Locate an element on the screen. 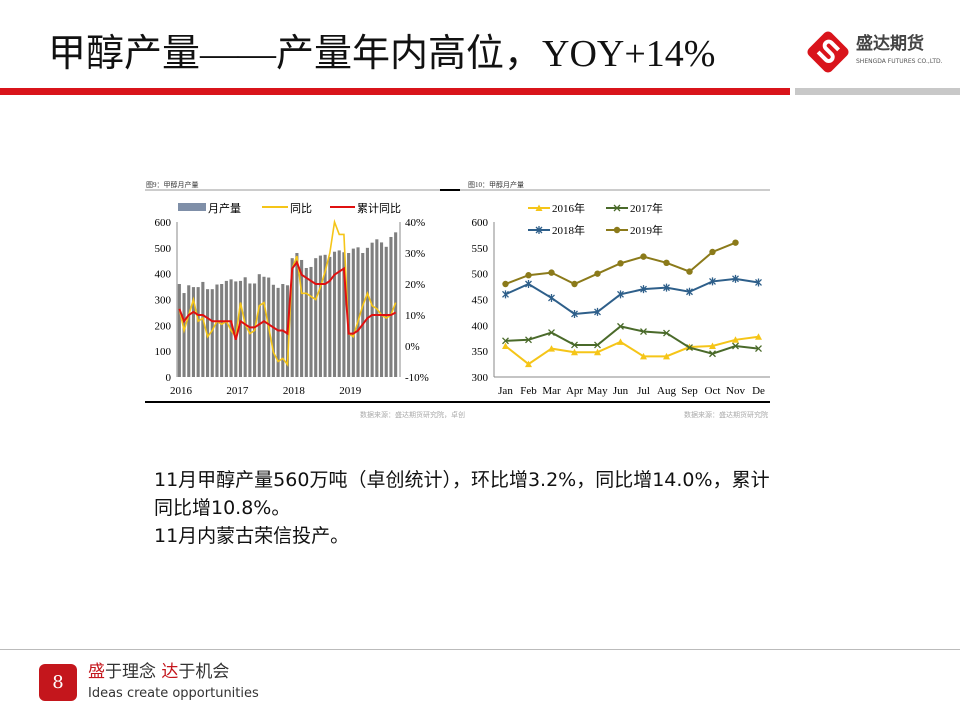  x-tick-label: Aug is located at coordinates (666, 391).